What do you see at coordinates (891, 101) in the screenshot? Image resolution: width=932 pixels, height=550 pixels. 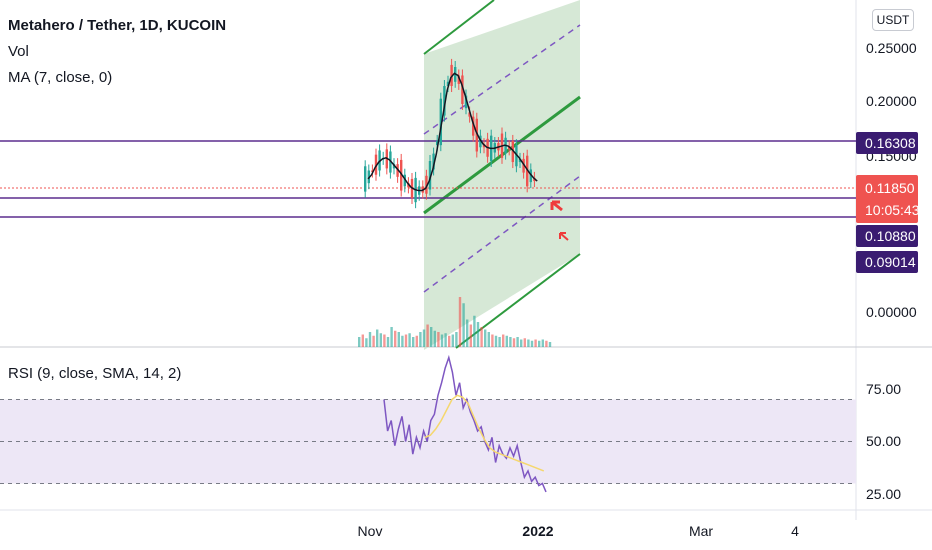 I see `price-tick-label: 0.20000` at bounding box center [891, 101].